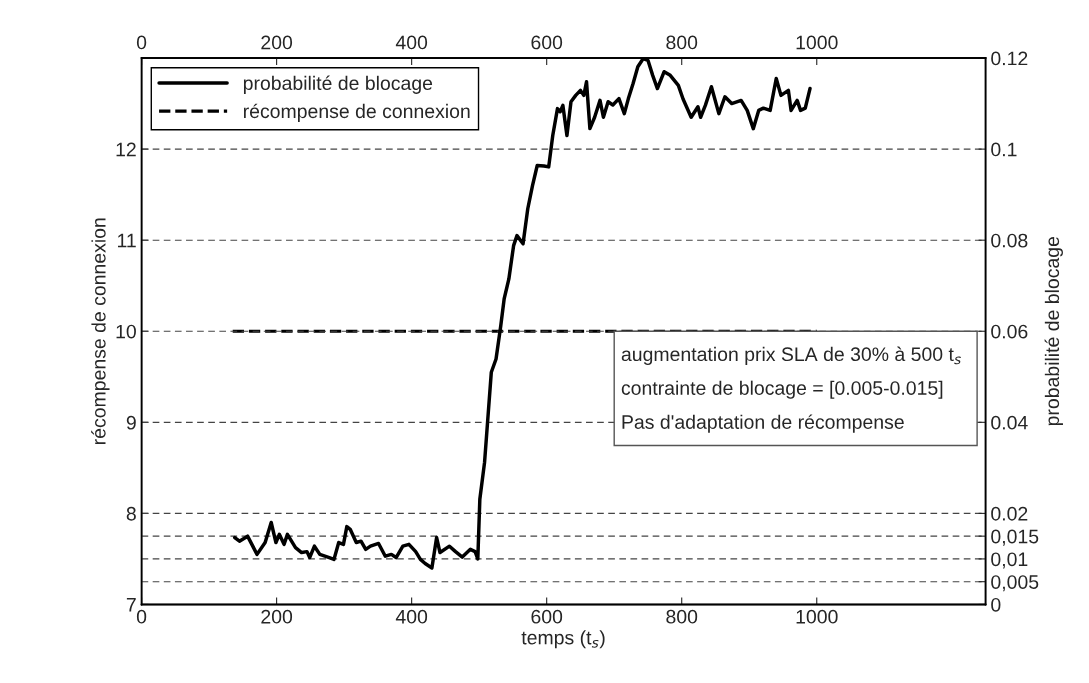 Image resolution: width=1089 pixels, height=683 pixels. Describe the element at coordinates (131, 422) in the screenshot. I see `y-tick-label: 9` at that location.